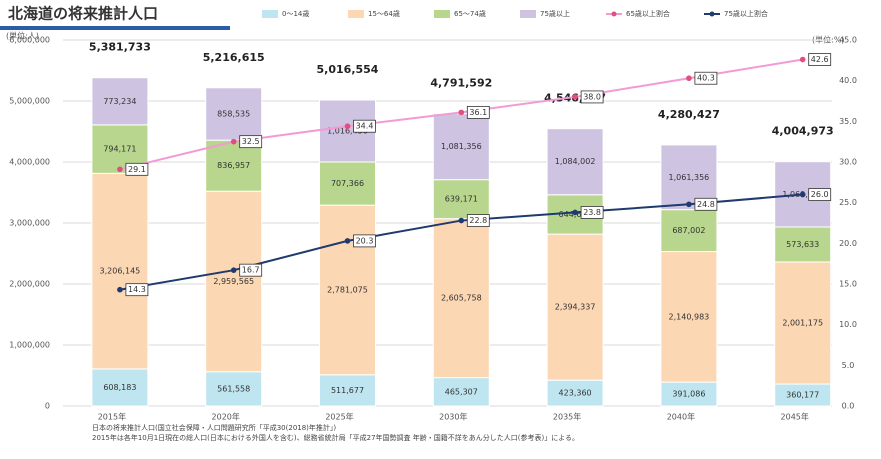  What do you see at coordinates (848, 243) in the screenshot?
I see `y2-tick-label: 20.0` at bounding box center [848, 243].